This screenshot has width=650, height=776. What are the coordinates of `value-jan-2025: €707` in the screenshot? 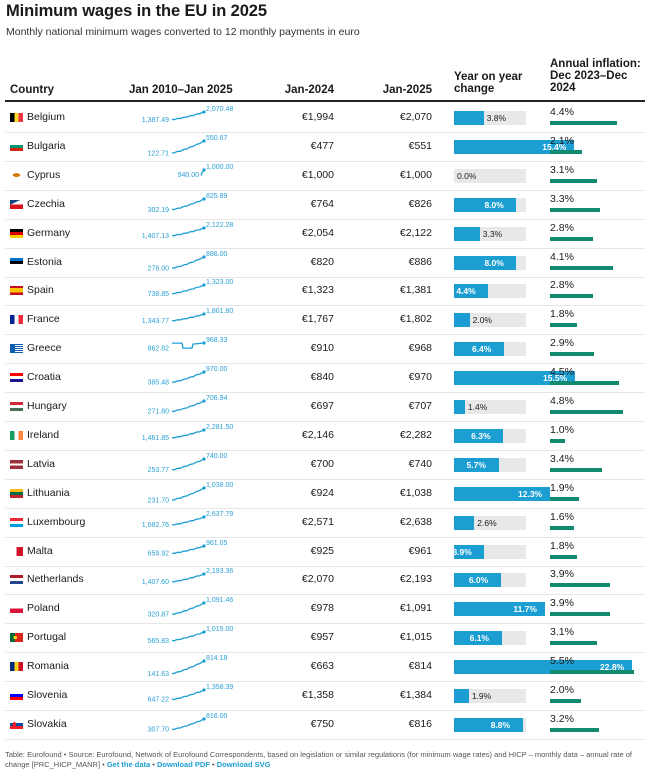 It's located at (420, 406).